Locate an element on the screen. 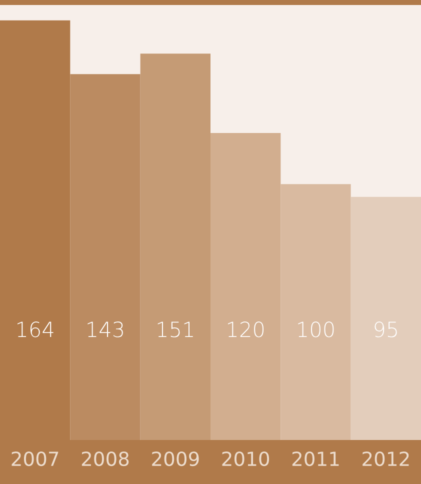 The height and width of the screenshot is (484, 421). data-label: 95 is located at coordinates (385, 330).